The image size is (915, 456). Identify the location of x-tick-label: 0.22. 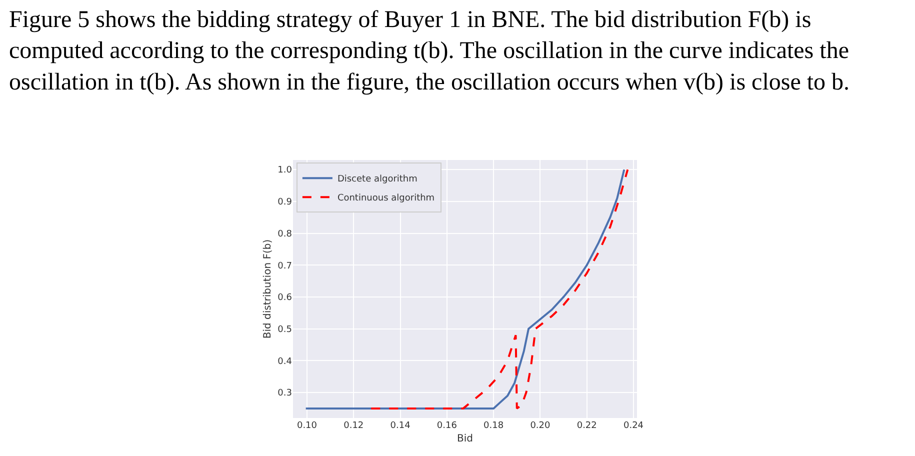
(586, 426).